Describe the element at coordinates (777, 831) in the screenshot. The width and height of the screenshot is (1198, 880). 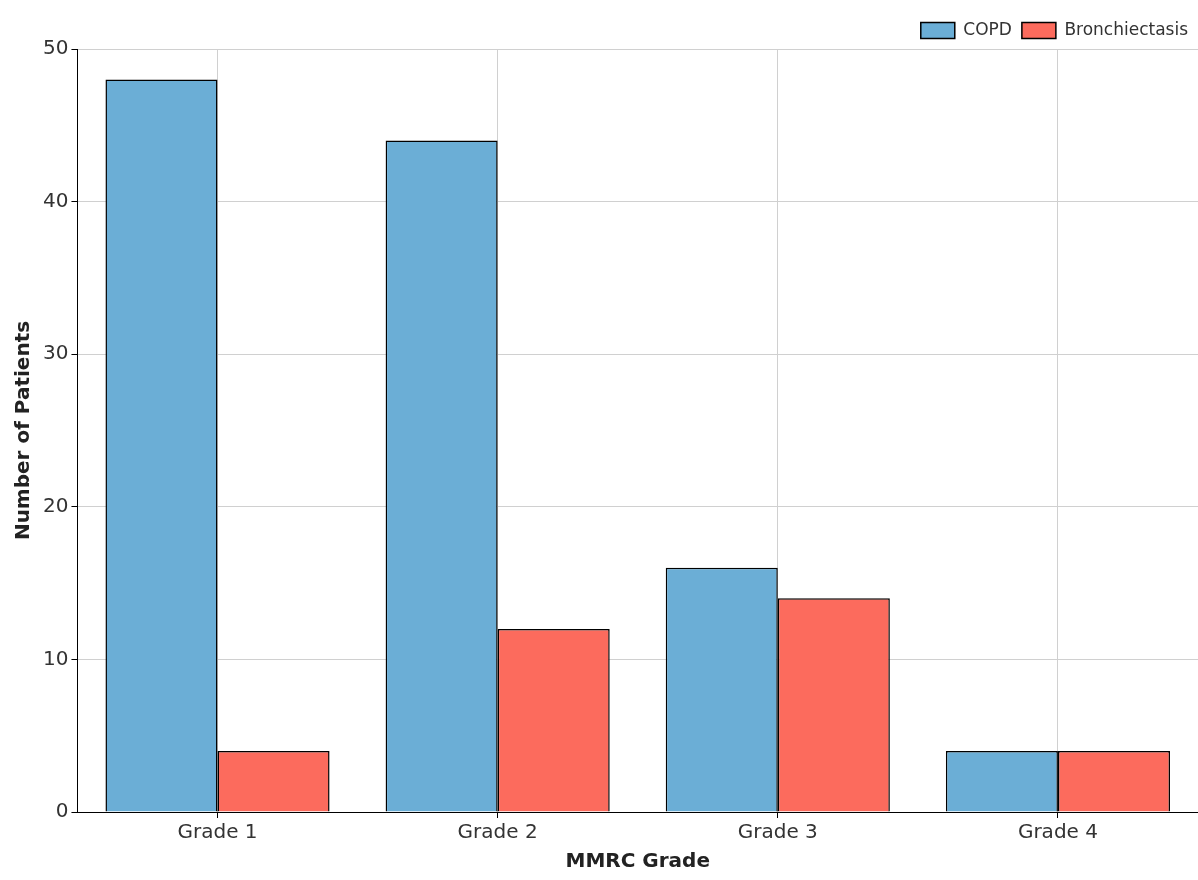
I see `x-tick-label: Grade 3` at that location.